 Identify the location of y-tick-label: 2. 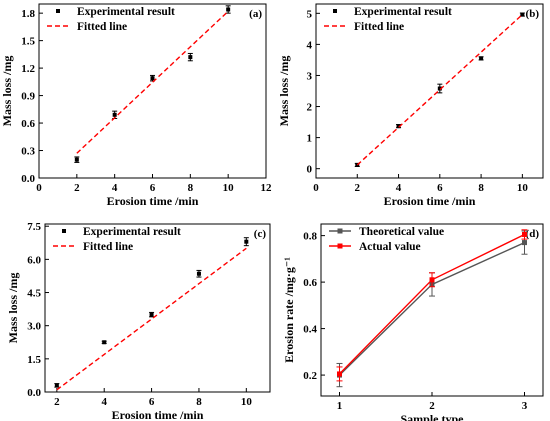
(310, 108).